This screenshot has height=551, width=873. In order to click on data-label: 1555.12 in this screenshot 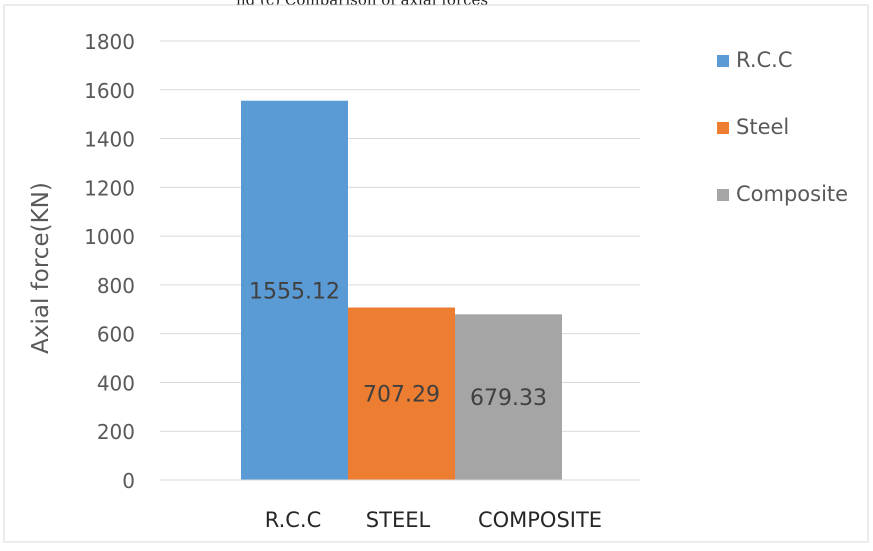, I will do `click(294, 291)`.